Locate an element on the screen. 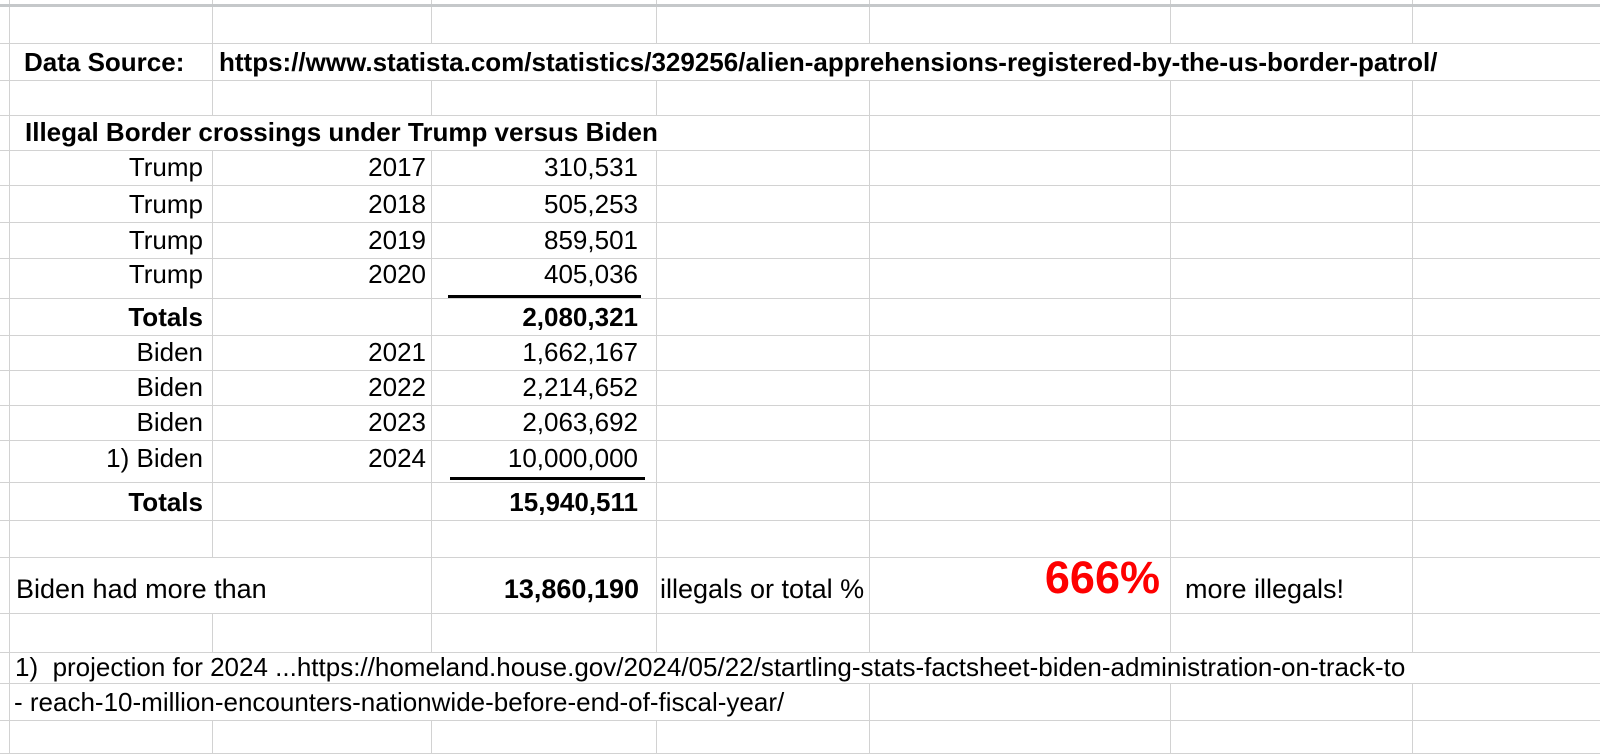 The image size is (1600, 754). cell-row0-value: 310,531 is located at coordinates (591, 167).